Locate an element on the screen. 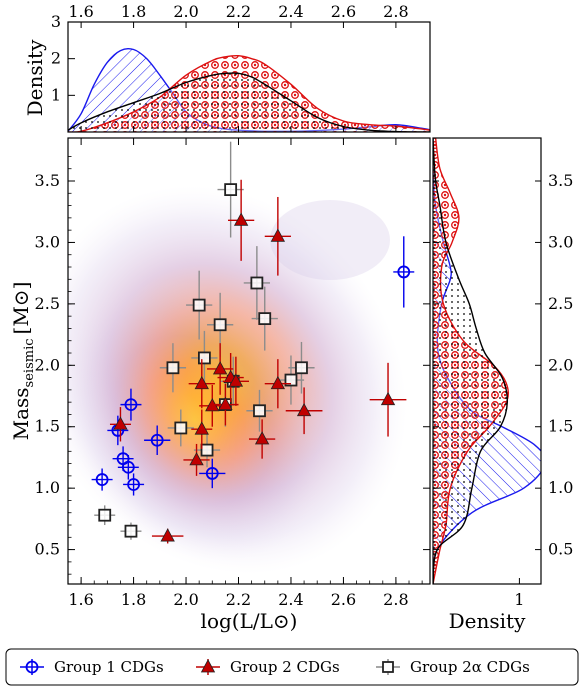 Image resolution: width=585 pixels, height=692 pixels. right-y-tick-label: 3.0 is located at coordinates (560, 241).